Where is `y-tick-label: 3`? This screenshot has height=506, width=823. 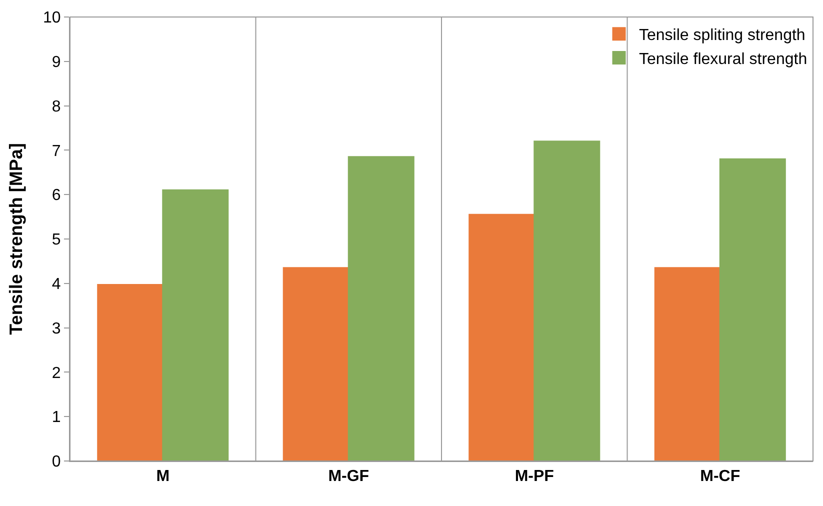 y-tick-label: 3 is located at coordinates (56, 329).